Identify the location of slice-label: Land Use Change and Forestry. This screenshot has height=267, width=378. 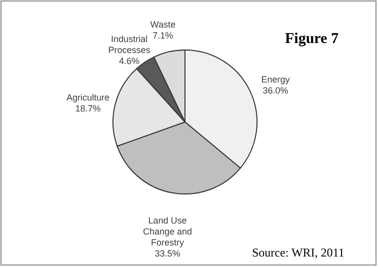
(167, 231).